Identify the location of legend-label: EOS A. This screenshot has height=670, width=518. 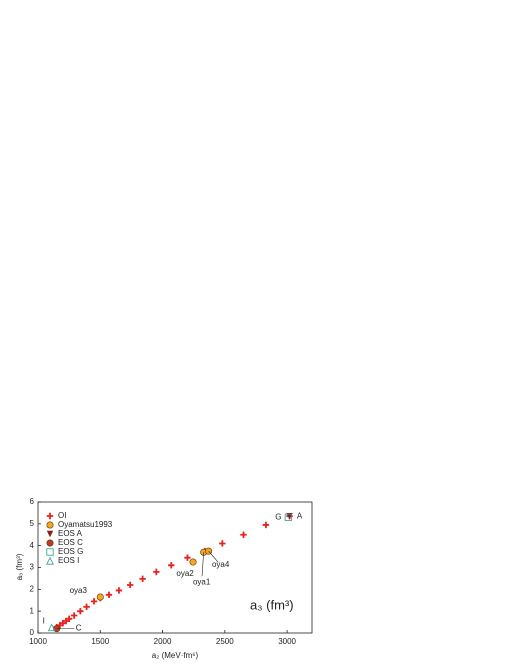
(70, 533).